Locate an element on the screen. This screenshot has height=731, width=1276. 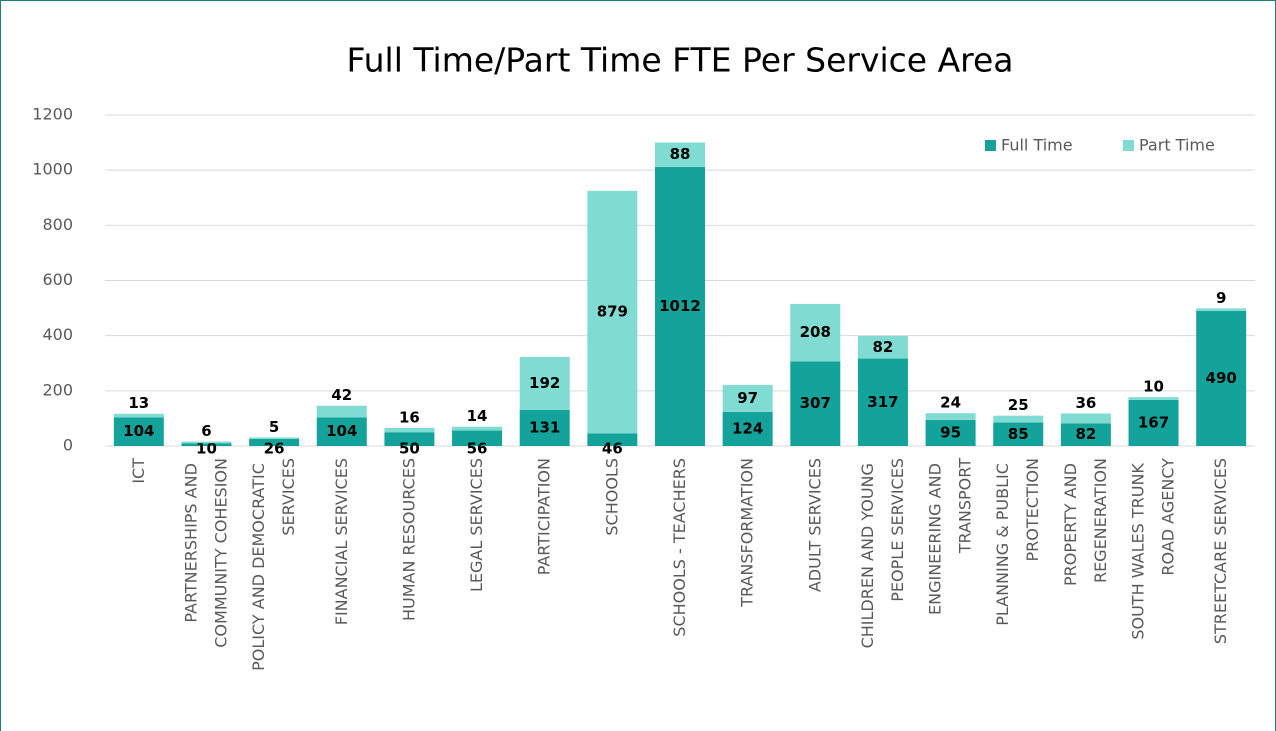
data-label: 208 is located at coordinates (815, 332).